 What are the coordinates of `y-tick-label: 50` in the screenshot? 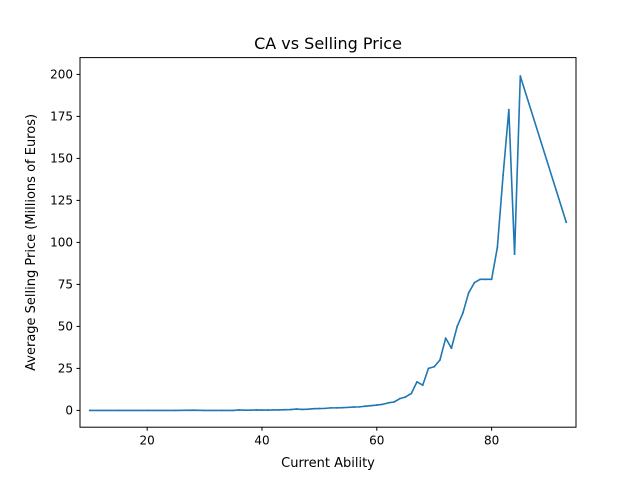 It's located at (65, 327).